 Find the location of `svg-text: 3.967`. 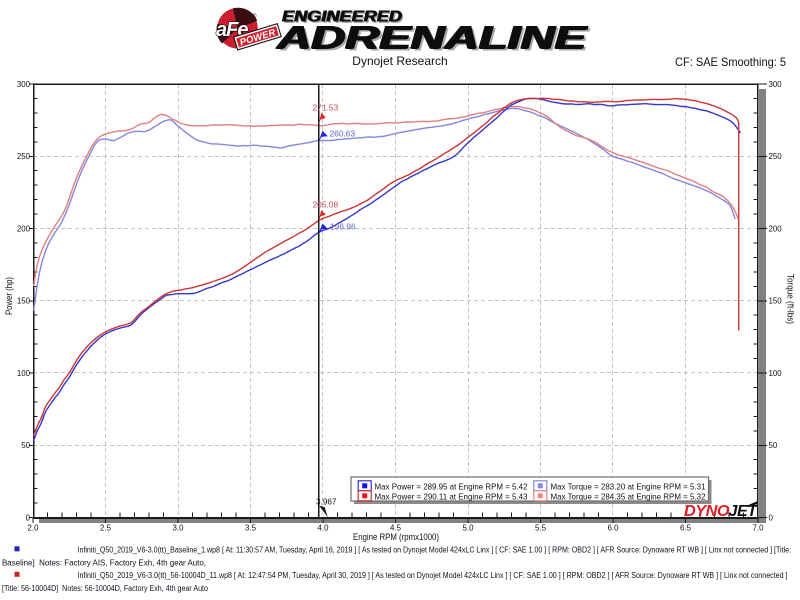

svg-text: 3.967 is located at coordinates (326, 502).